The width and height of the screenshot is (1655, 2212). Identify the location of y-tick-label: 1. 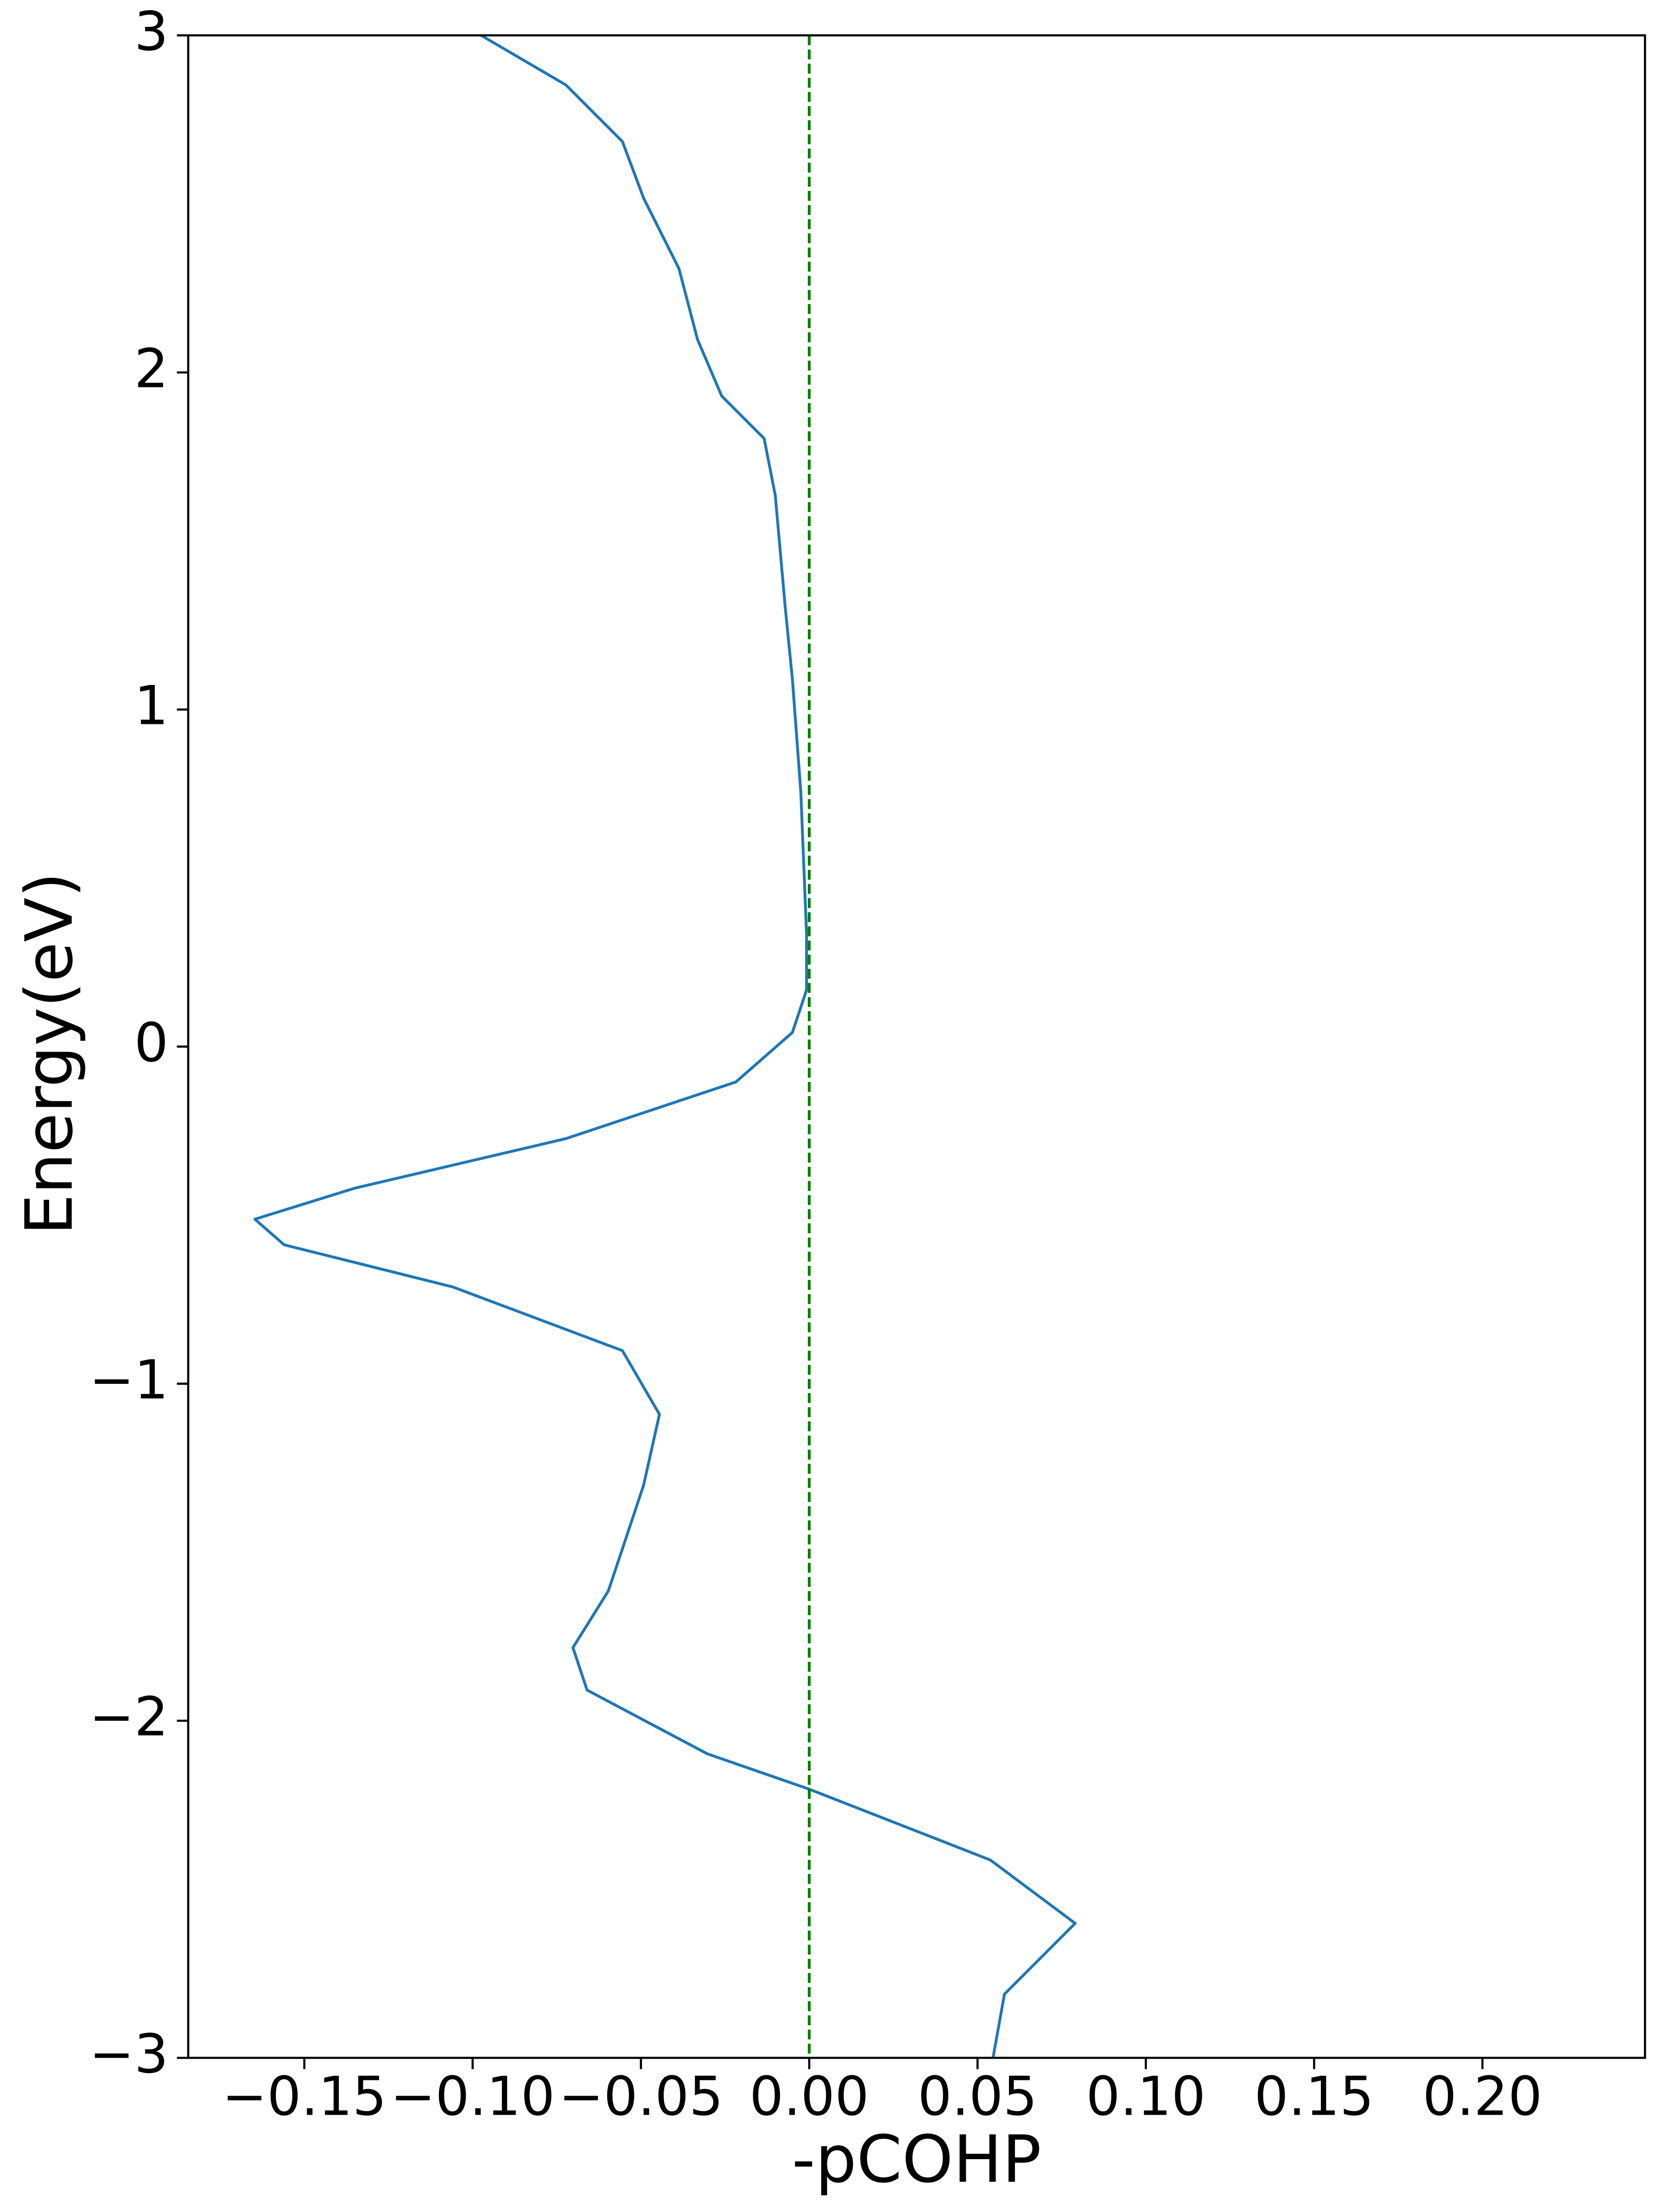
(151, 706).